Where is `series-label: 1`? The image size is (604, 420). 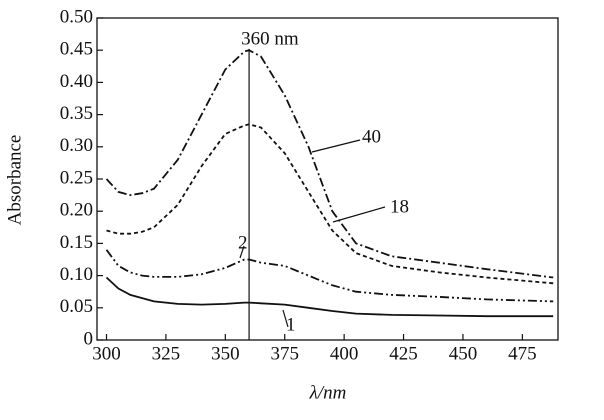 series-label: 1 is located at coordinates (291, 324).